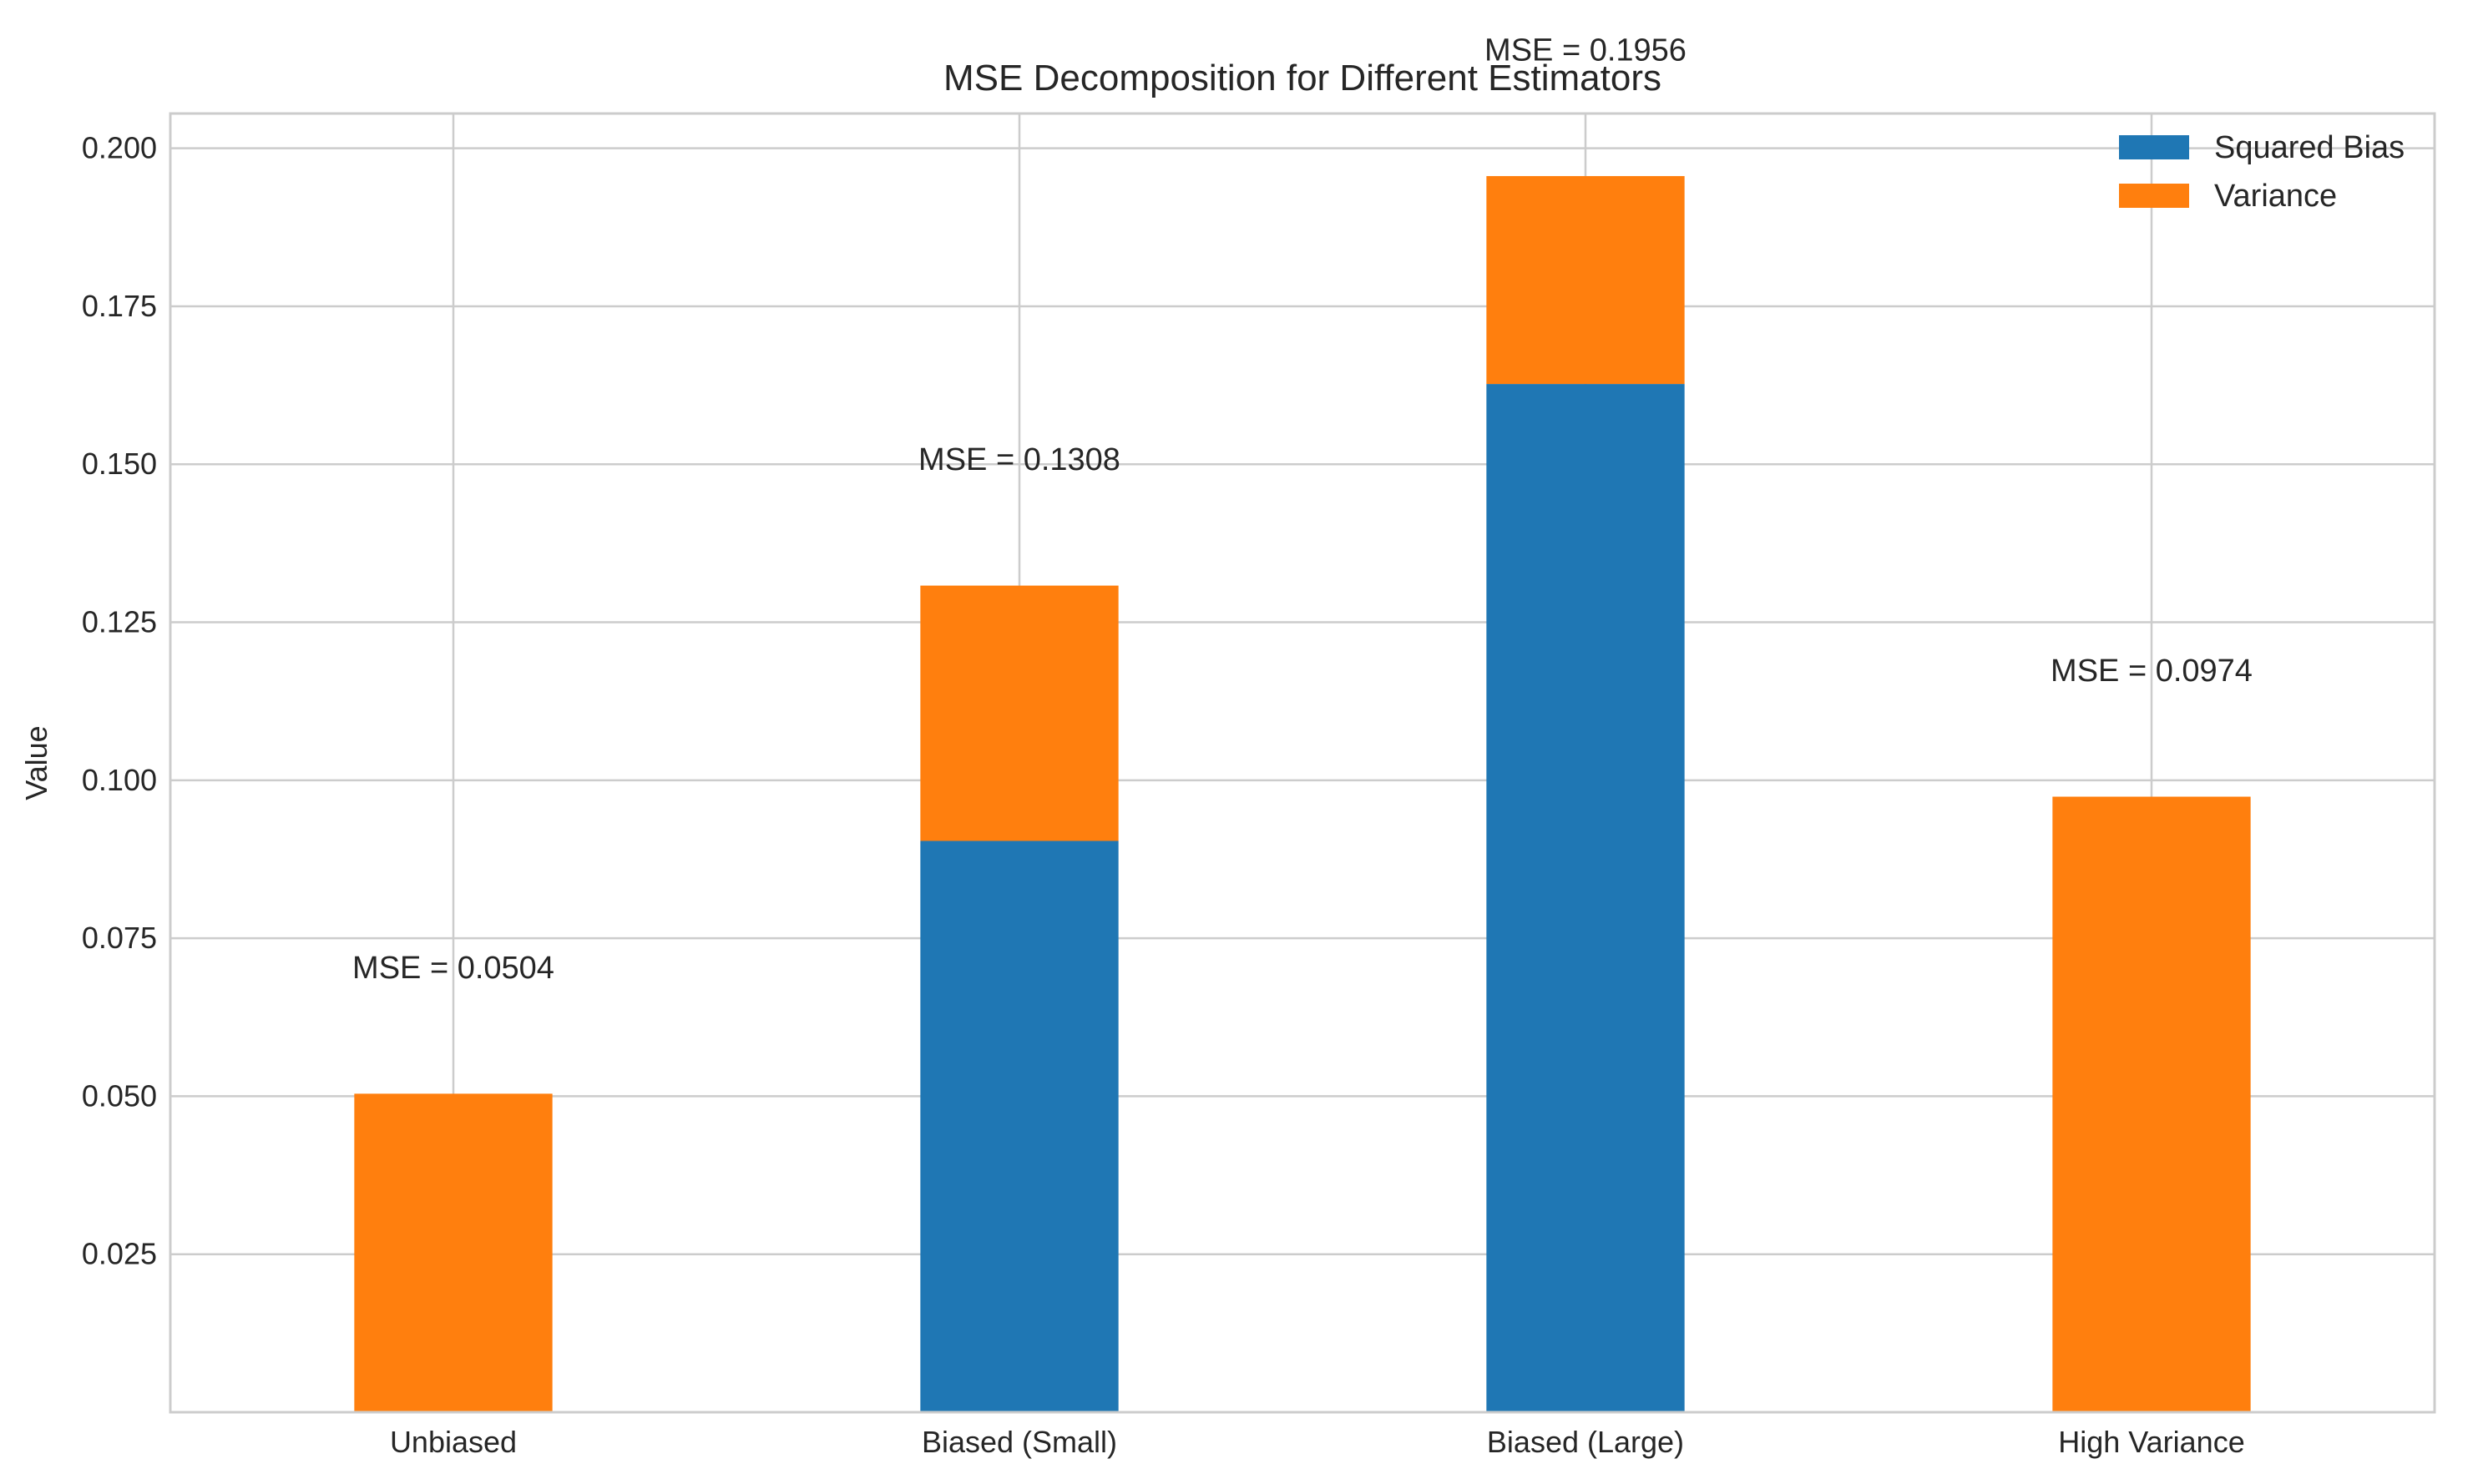 Image resolution: width=2478 pixels, height=1484 pixels. What do you see at coordinates (2262, 172) in the screenshot?
I see `legend: Squared Bias Variance` at bounding box center [2262, 172].